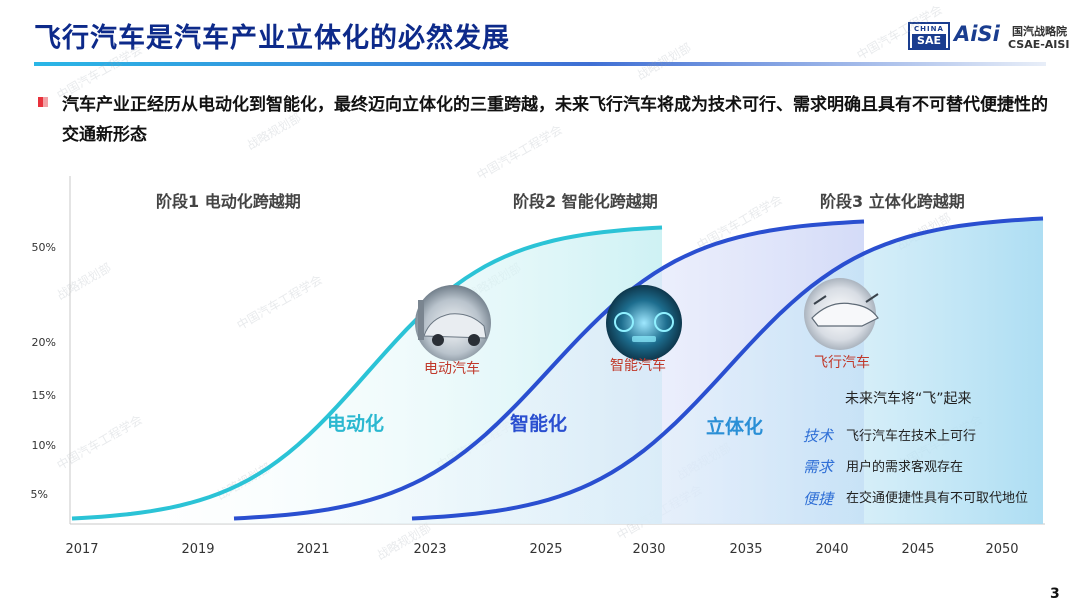 The image size is (1080, 608). Describe the element at coordinates (272, 38) in the screenshot. I see `page-title: 飞行汽车是汽车产业立体化的必然发展` at that location.